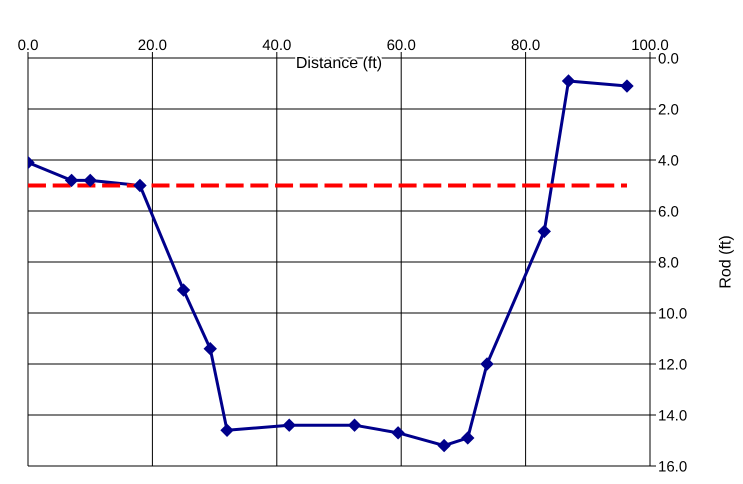 The width and height of the screenshot is (743, 484). Describe the element at coordinates (673, 415) in the screenshot. I see `y-tick-label: 14.0` at that location.